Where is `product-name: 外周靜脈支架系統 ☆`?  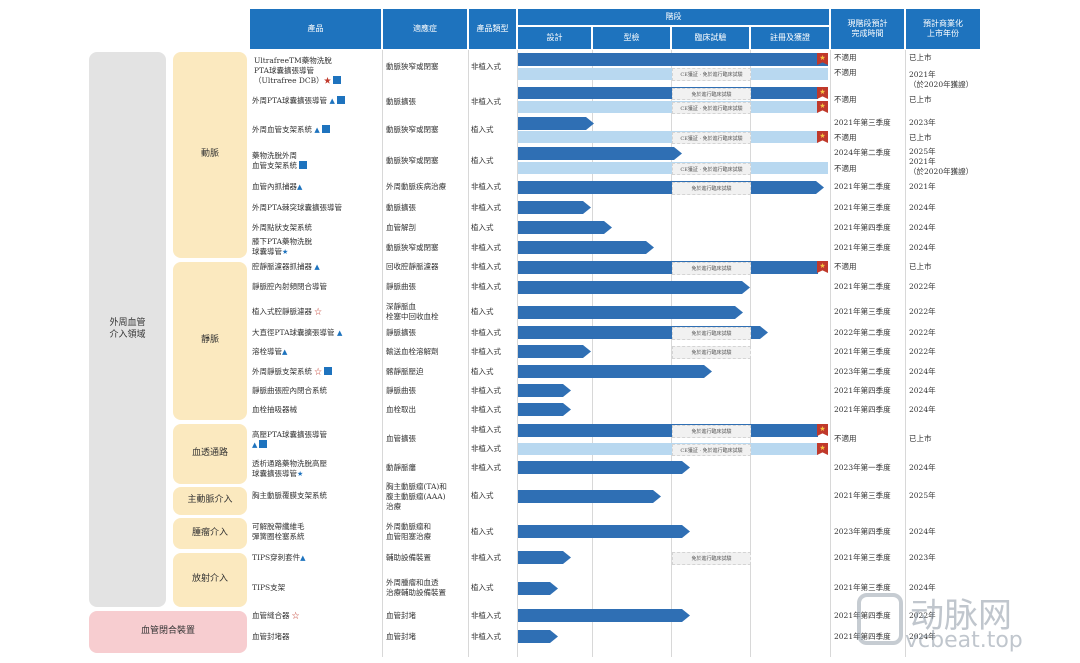
product-name: 外周靜脈支架系統 ☆ is located at coordinates (292, 372).